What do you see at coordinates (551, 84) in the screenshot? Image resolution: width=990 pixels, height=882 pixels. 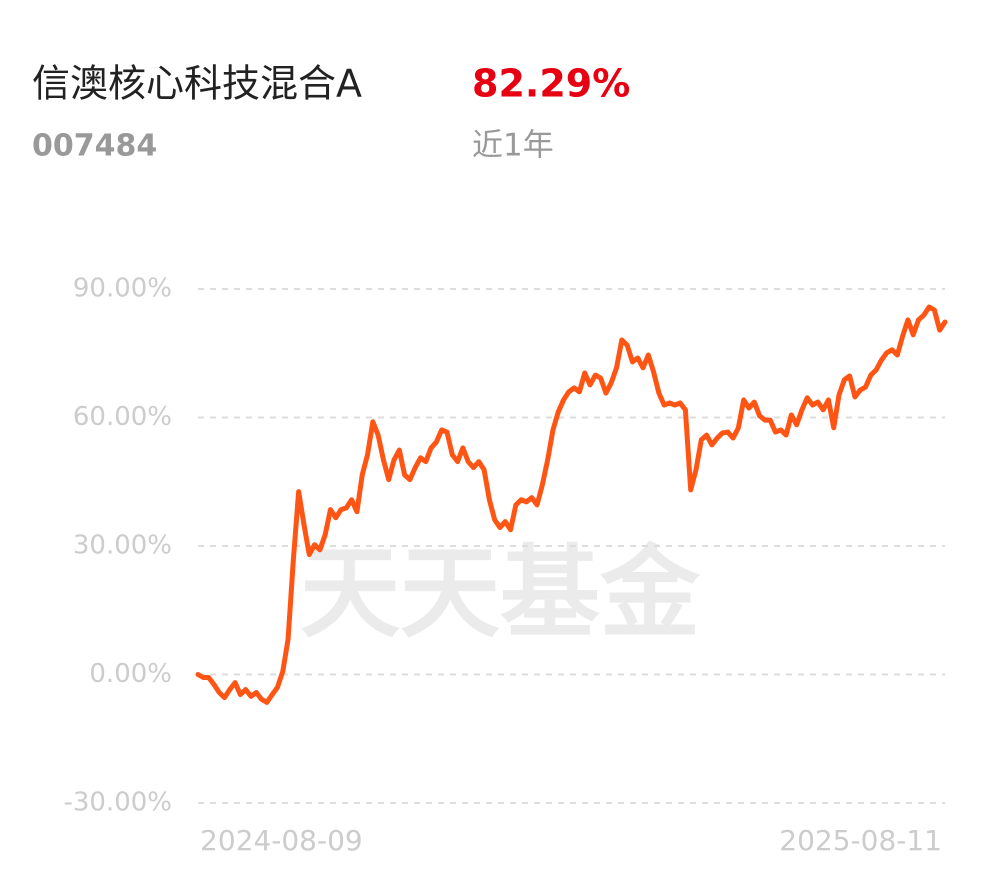 I see `return-value: 82.29%` at bounding box center [551, 84].